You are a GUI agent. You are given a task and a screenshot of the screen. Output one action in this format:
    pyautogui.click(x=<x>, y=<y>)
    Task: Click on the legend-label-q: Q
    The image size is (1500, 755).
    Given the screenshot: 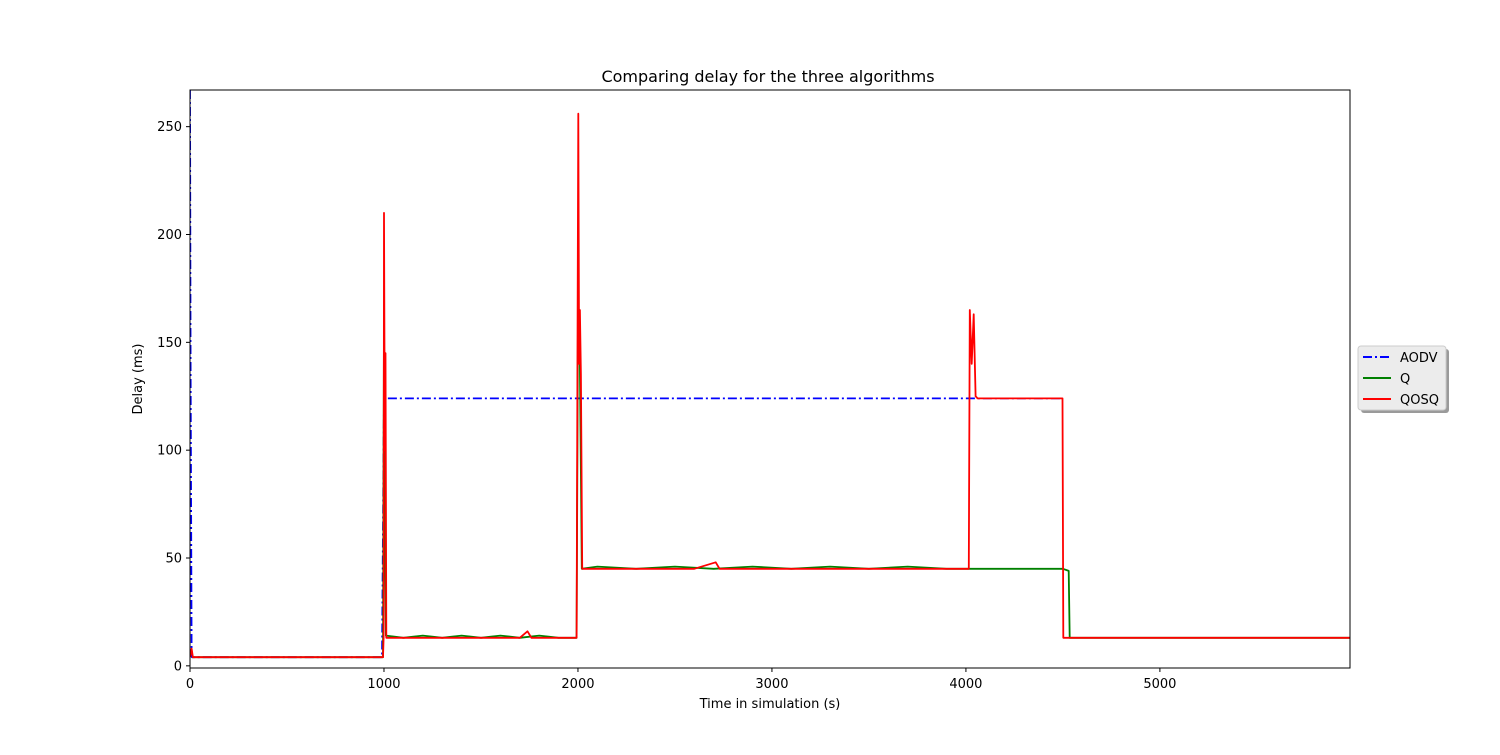 What is the action you would take?
    pyautogui.click(x=1405, y=379)
    